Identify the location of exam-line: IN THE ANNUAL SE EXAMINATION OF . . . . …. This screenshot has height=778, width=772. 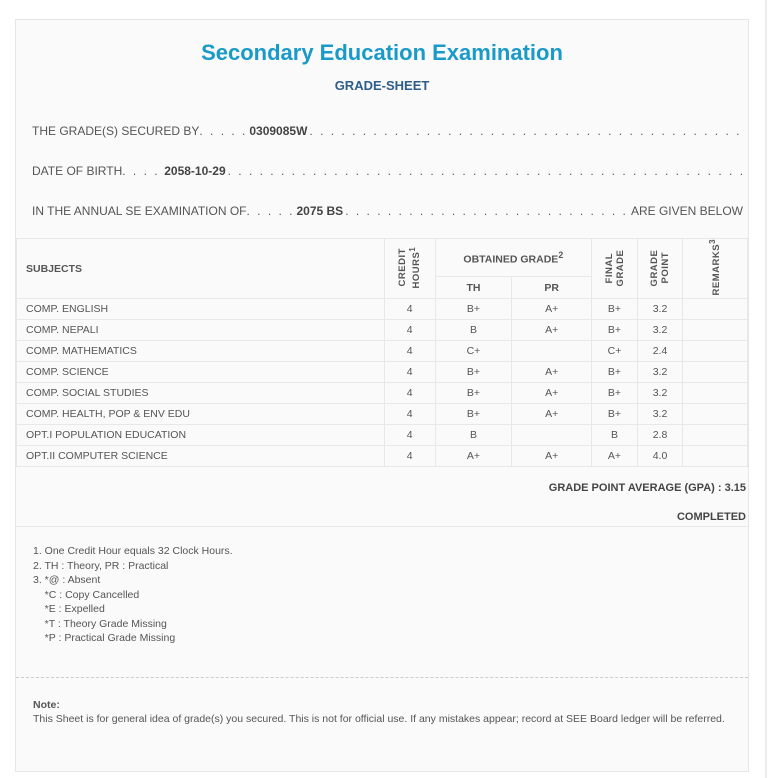
(387, 211).